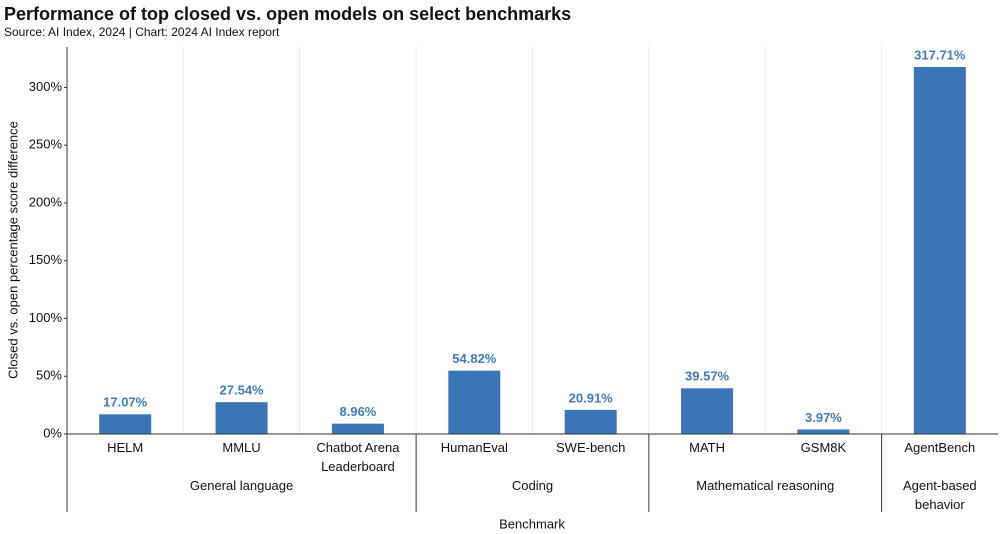 This screenshot has height=534, width=1000. I want to click on y-tick-label: 200%, so click(46, 201).